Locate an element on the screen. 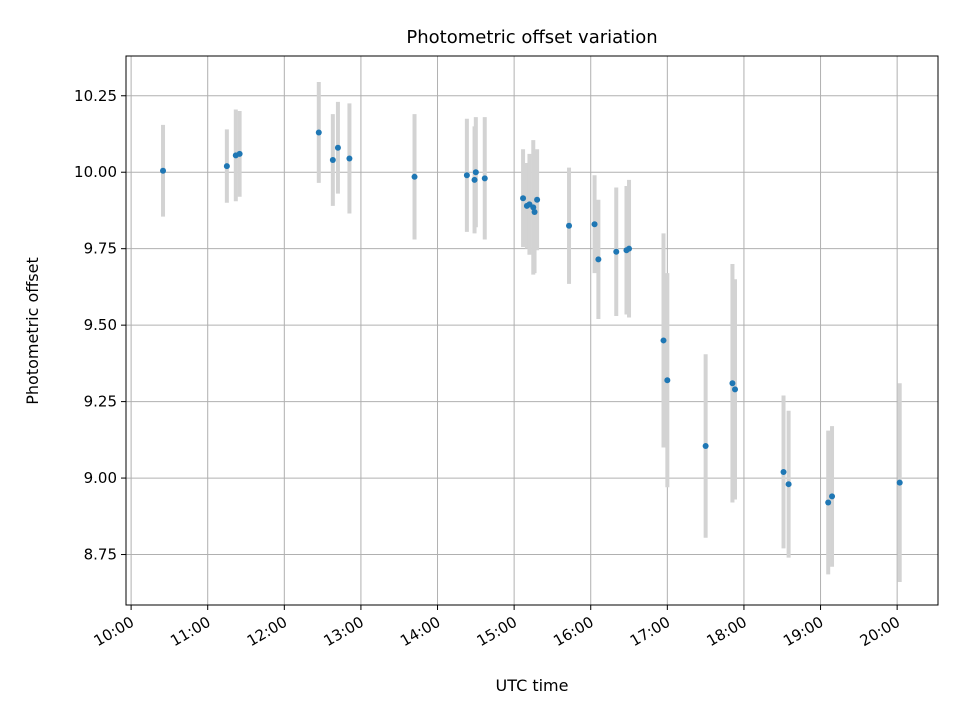 This screenshot has height=720, width=960. y-tick-label: 8.75 is located at coordinates (100, 555).